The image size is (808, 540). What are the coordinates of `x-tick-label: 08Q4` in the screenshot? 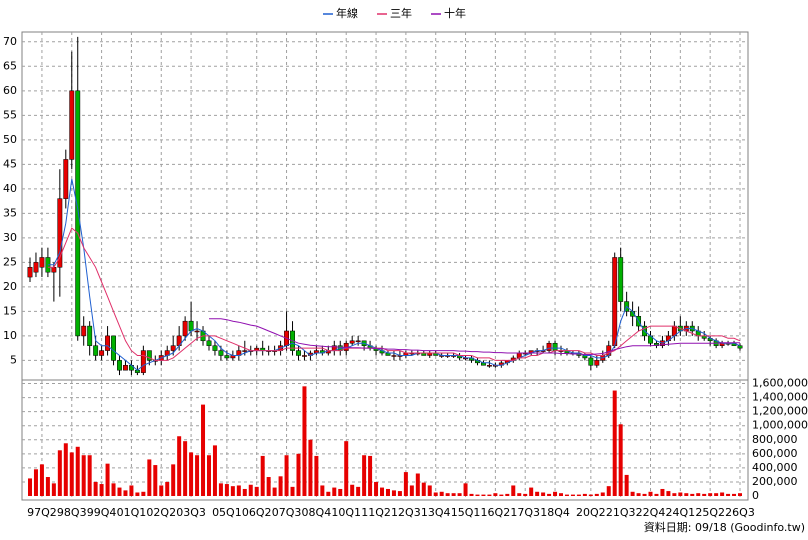 It's located at (317, 512).